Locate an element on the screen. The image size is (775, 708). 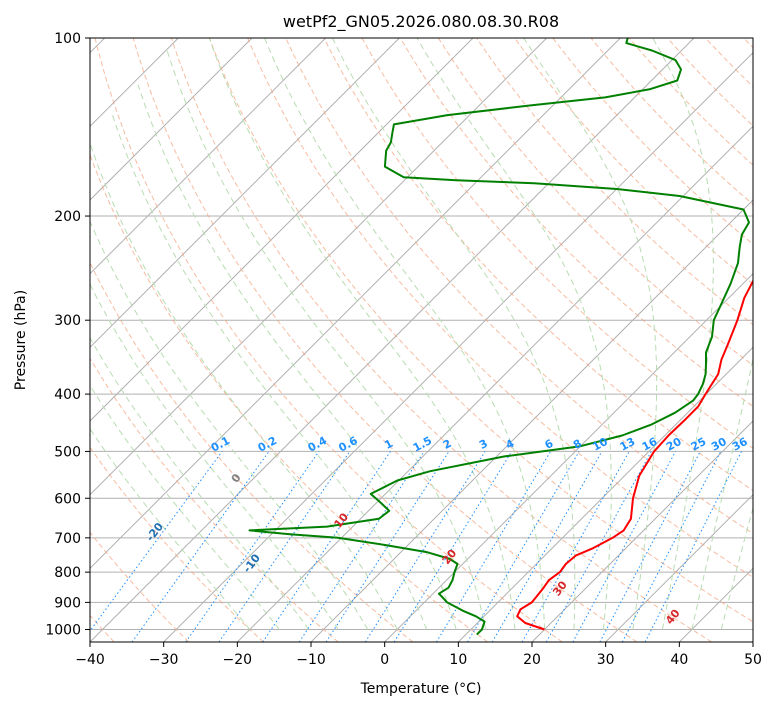
x-tick-label: −30 is located at coordinates (164, 660).